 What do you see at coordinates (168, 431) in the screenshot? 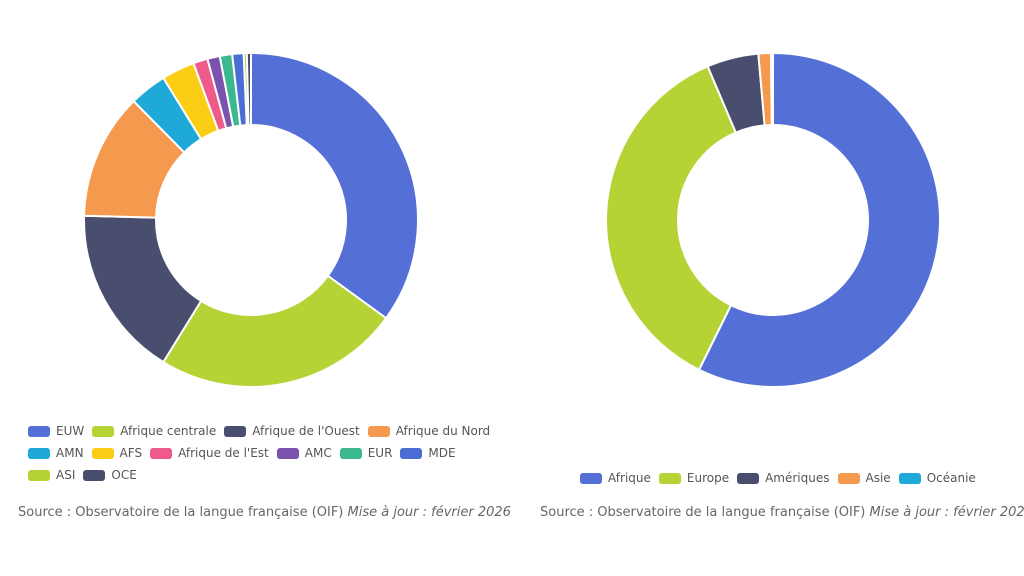
I see `legend-label: Afrique centrale` at bounding box center [168, 431].